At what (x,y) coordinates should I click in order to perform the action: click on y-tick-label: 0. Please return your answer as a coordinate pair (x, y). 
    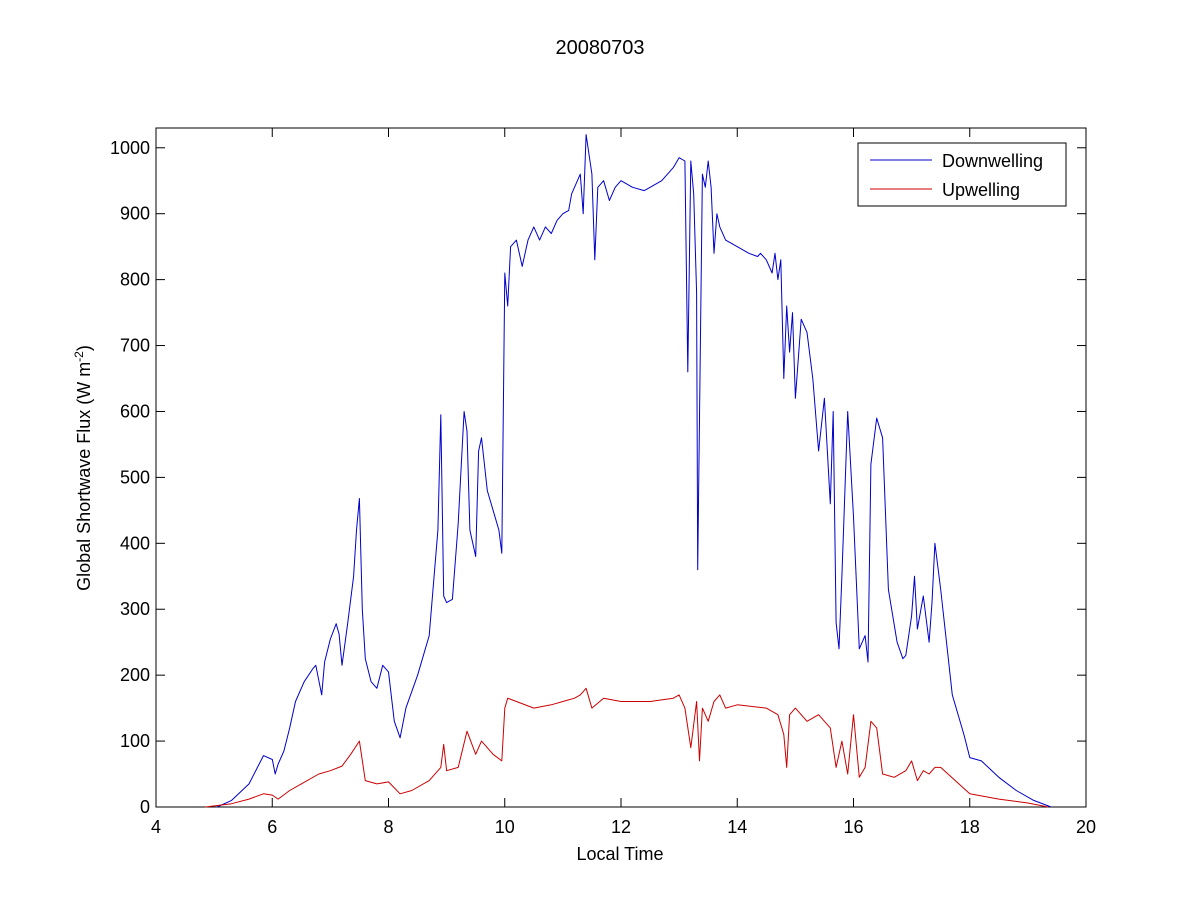
    Looking at the image, I should click on (145, 807).